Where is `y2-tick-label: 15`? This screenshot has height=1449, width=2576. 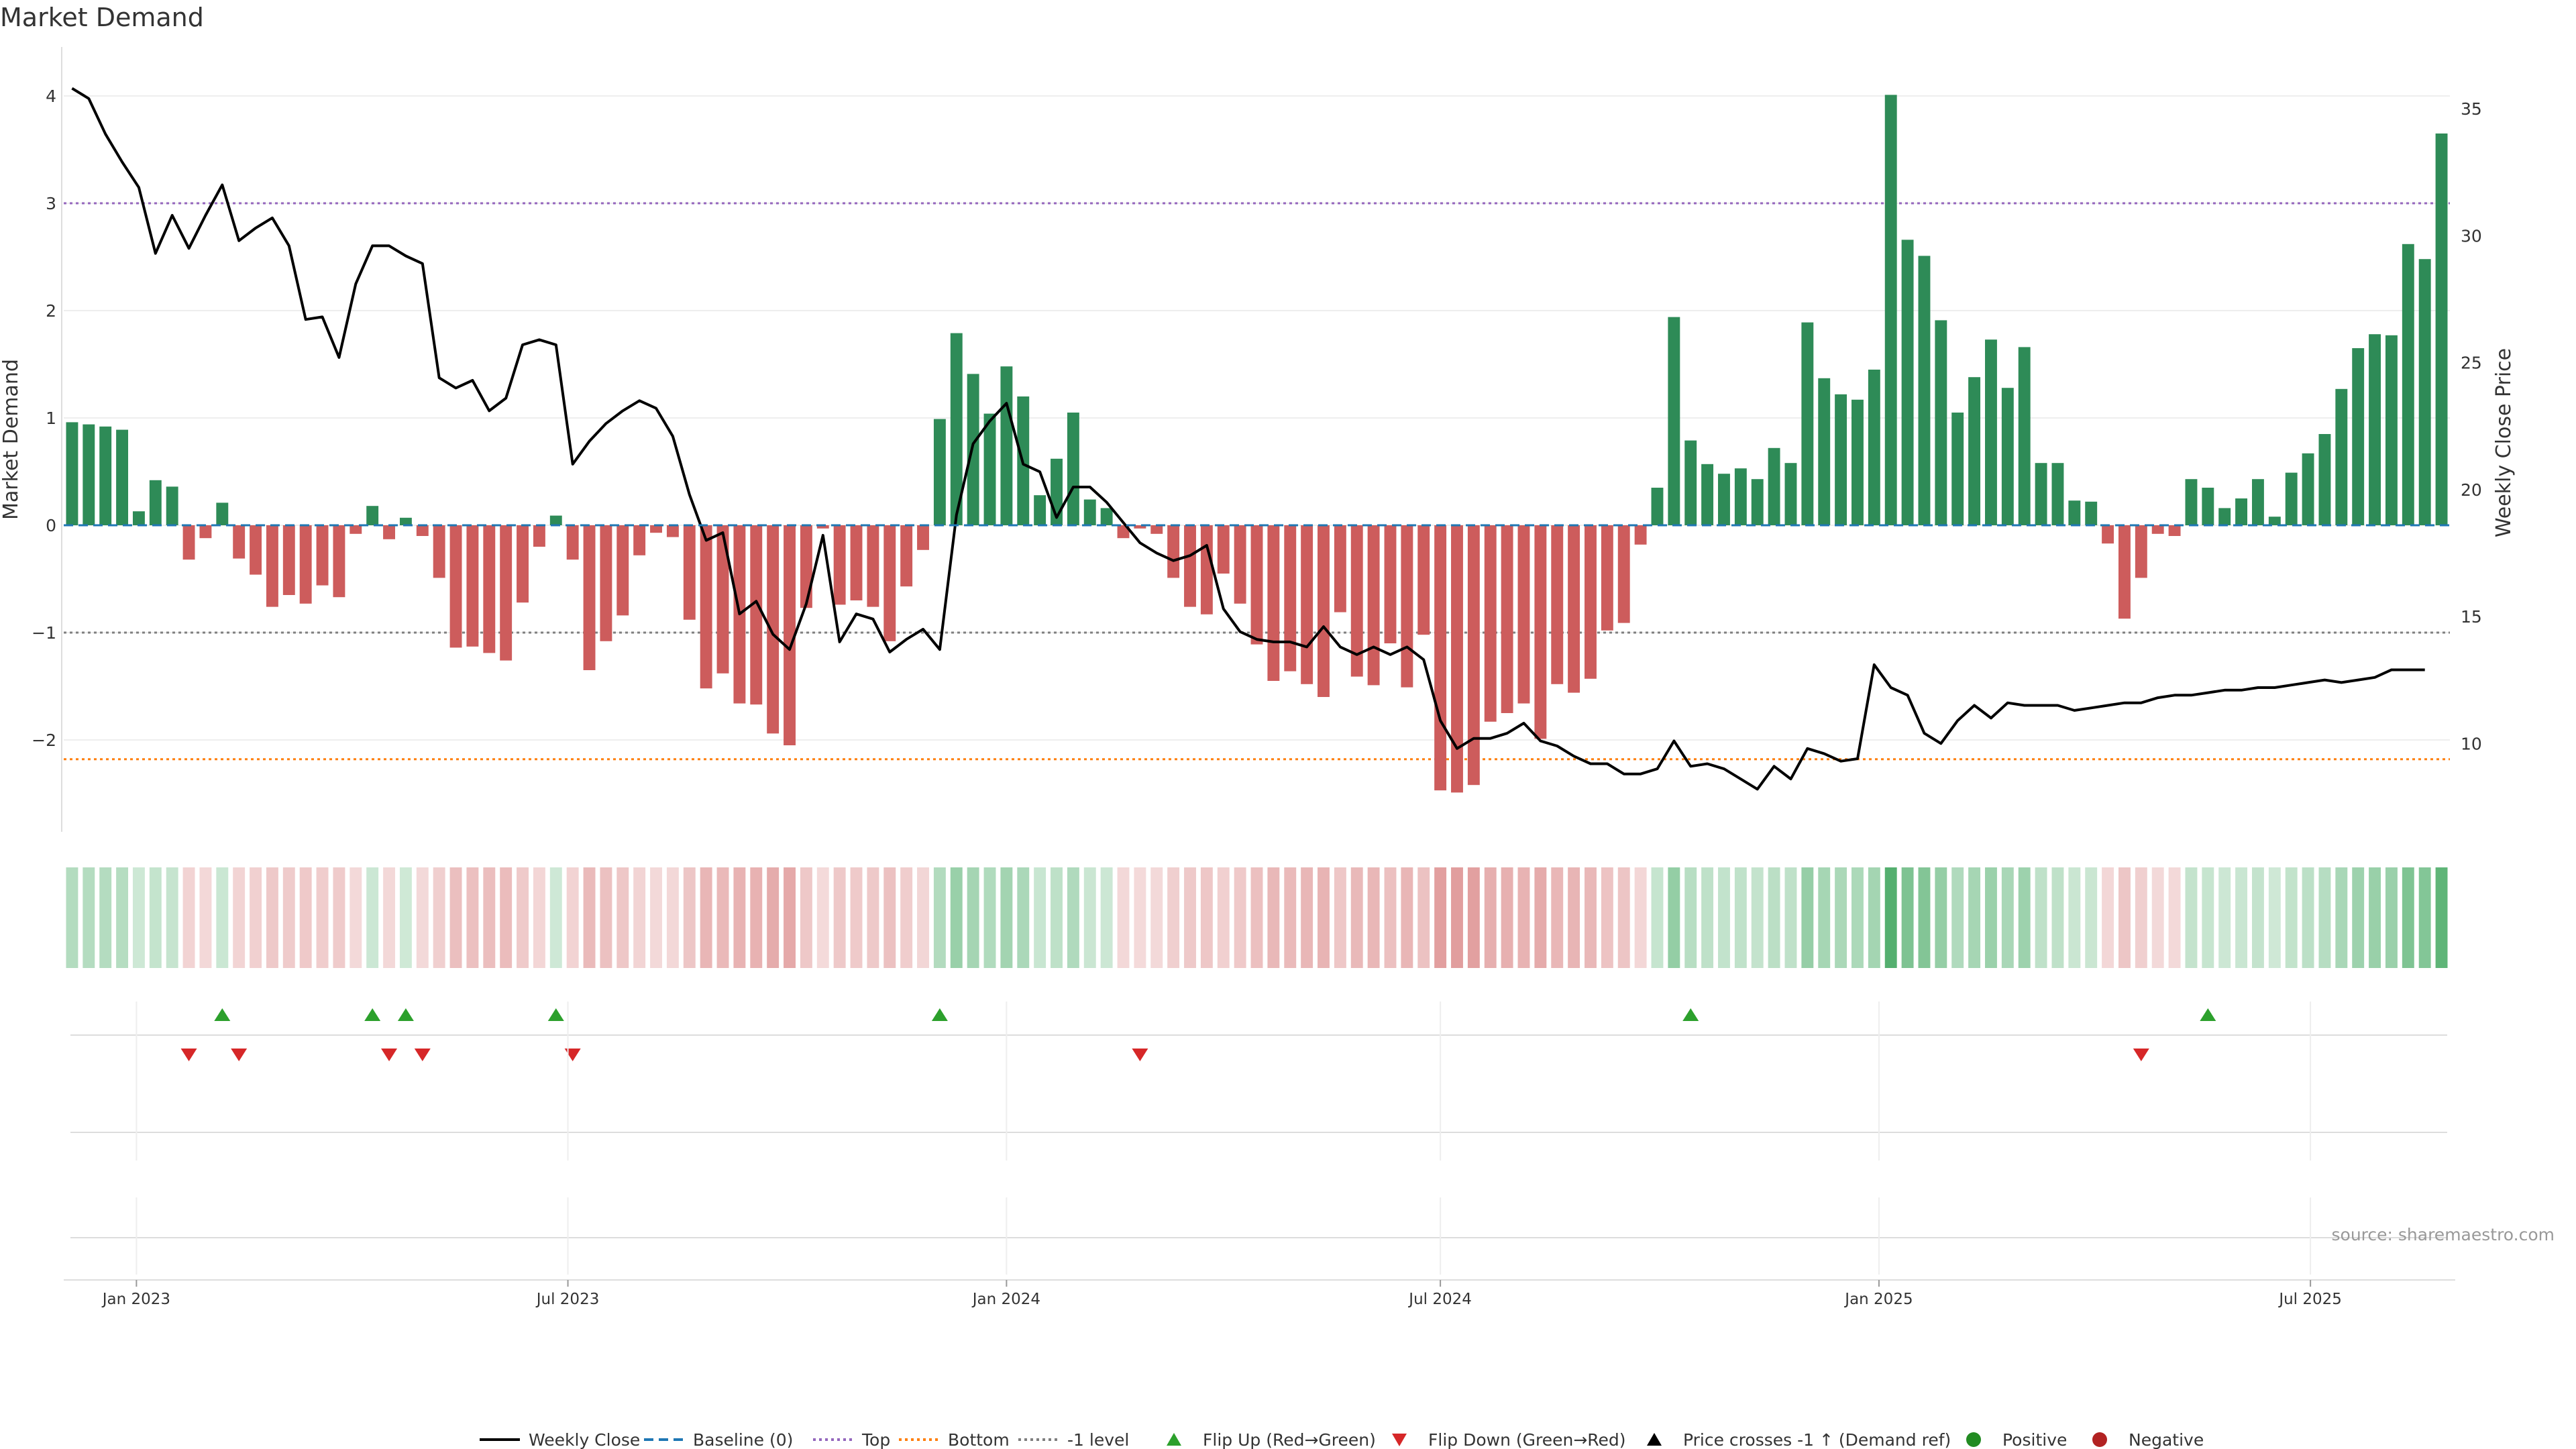
y2-tick-label: 15 is located at coordinates (2471, 617).